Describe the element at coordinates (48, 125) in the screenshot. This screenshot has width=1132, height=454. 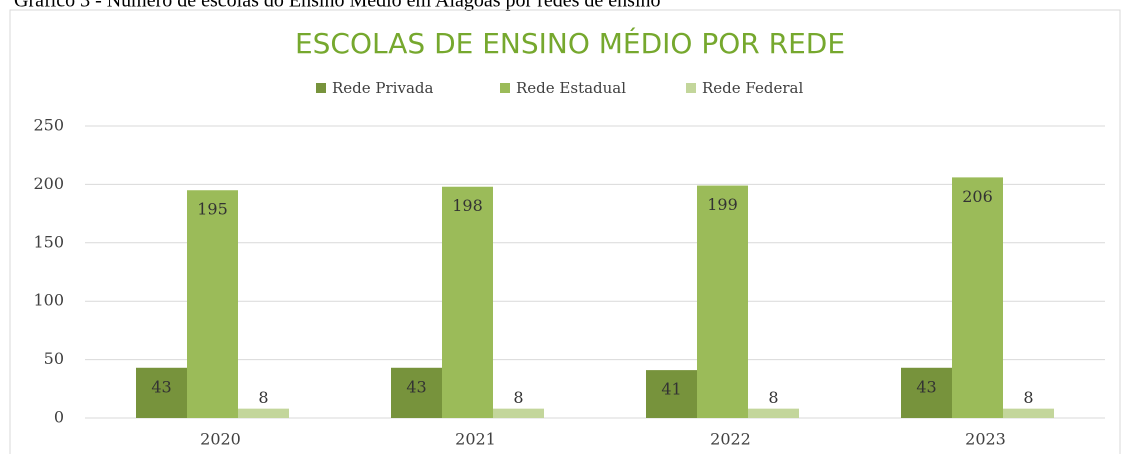
I see `y-tick-label: 250` at that location.